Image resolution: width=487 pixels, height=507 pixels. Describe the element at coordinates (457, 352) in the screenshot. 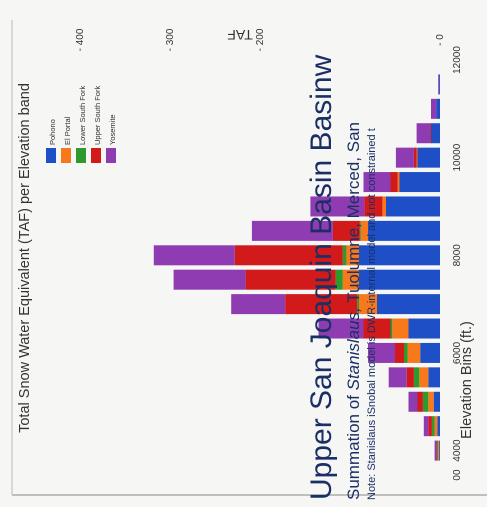

I see `x-tick-6000: 6000` at that location.